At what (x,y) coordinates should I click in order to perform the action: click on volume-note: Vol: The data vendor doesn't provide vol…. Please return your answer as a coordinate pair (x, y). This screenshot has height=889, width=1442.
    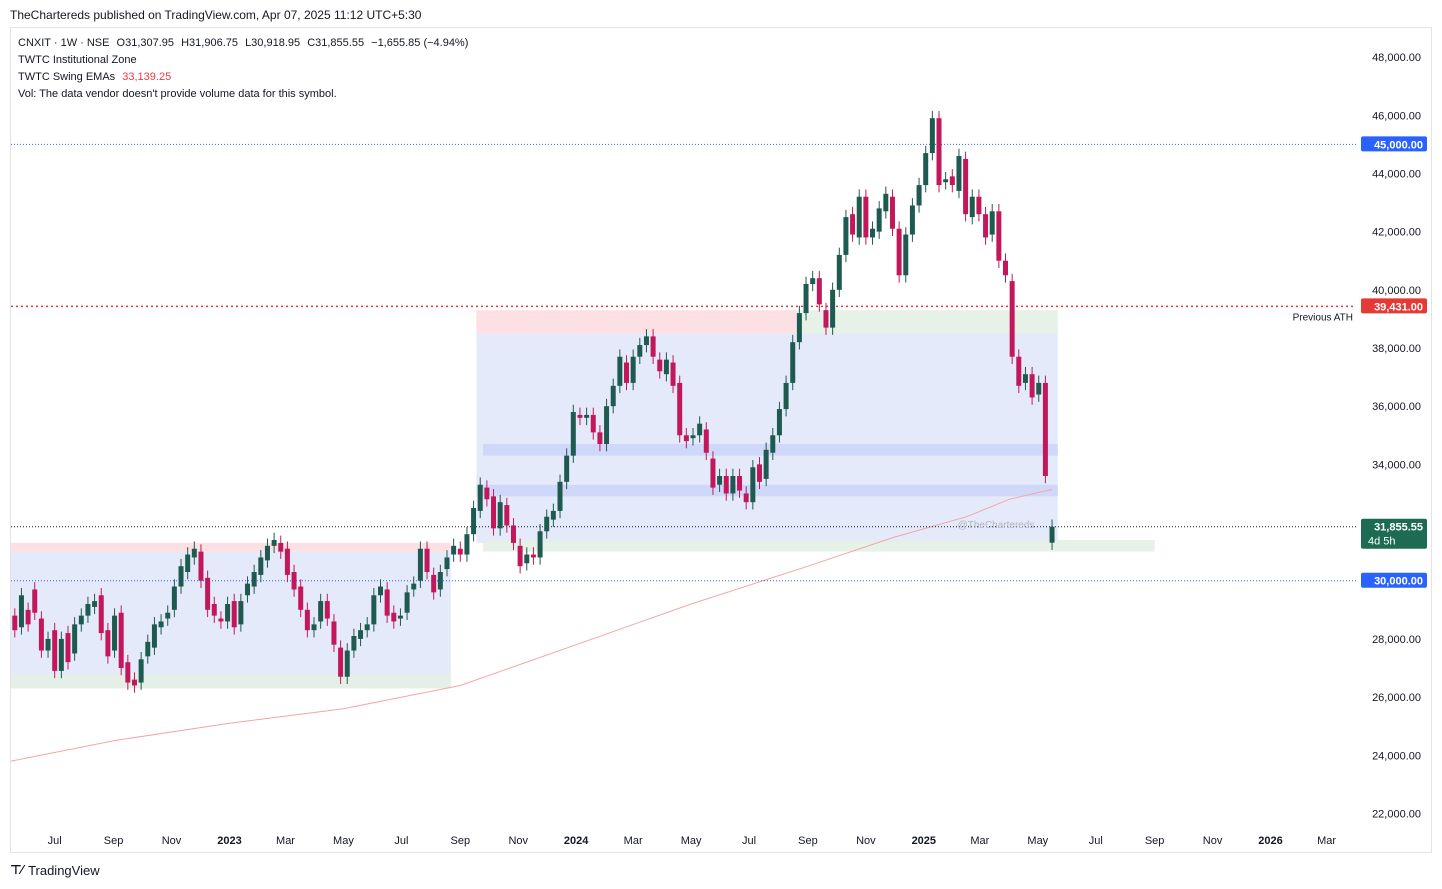
    Looking at the image, I should click on (177, 94).